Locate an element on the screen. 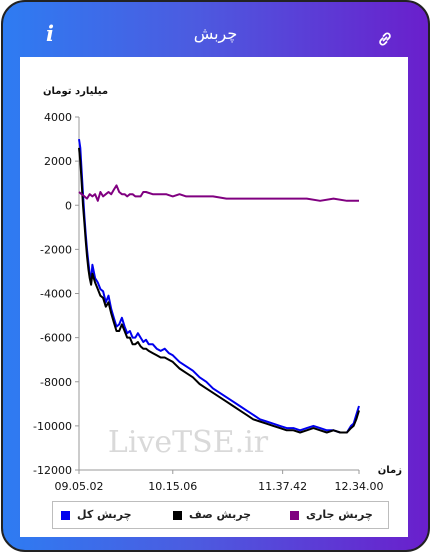 The image size is (433, 554). legend-swatch-queue is located at coordinates (177, 515).